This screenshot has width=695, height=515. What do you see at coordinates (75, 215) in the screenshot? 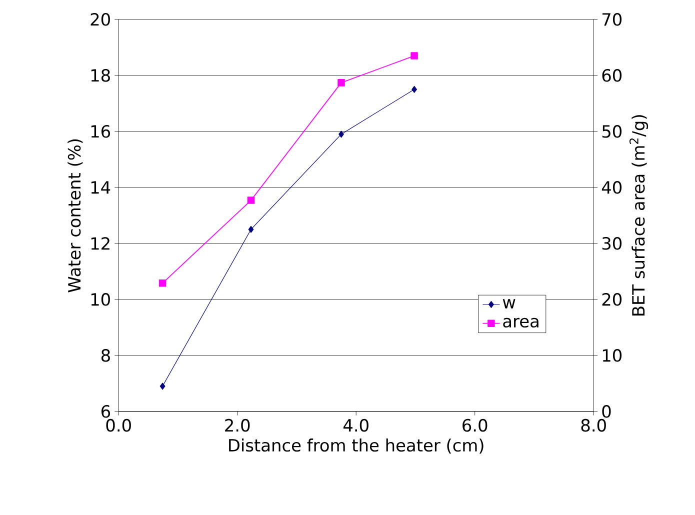
I see `y-axis-title: Water content (%)` at bounding box center [75, 215].